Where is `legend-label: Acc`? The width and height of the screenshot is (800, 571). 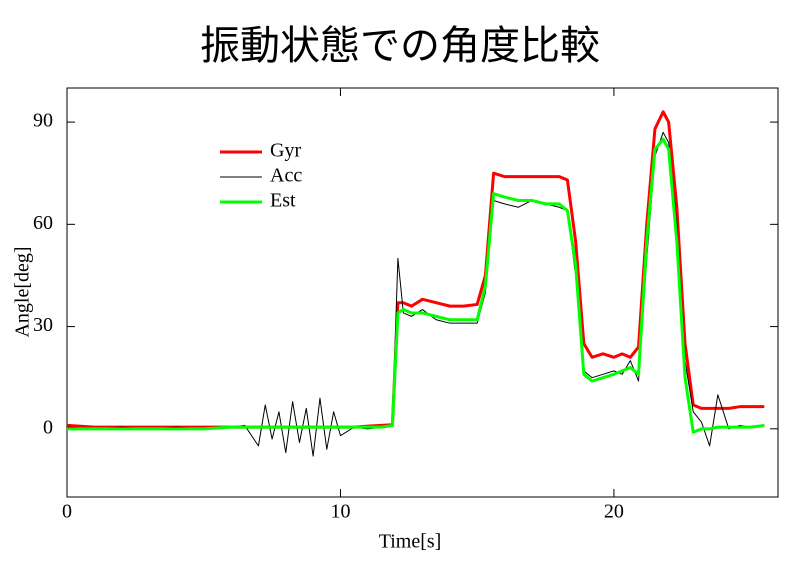 legend-label: Acc is located at coordinates (286, 176).